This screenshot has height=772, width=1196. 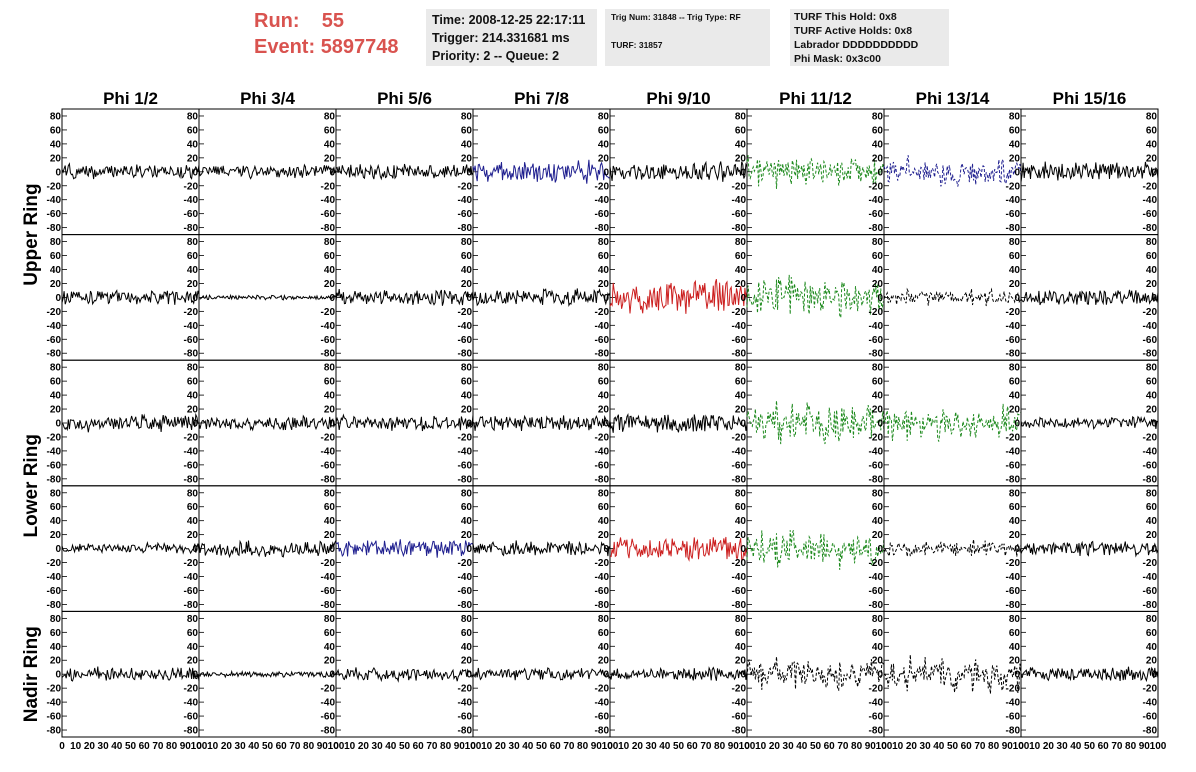 I want to click on trig-num-text: Trig Num: 31848 -- Trig Type: RF, so click(x=676, y=17).